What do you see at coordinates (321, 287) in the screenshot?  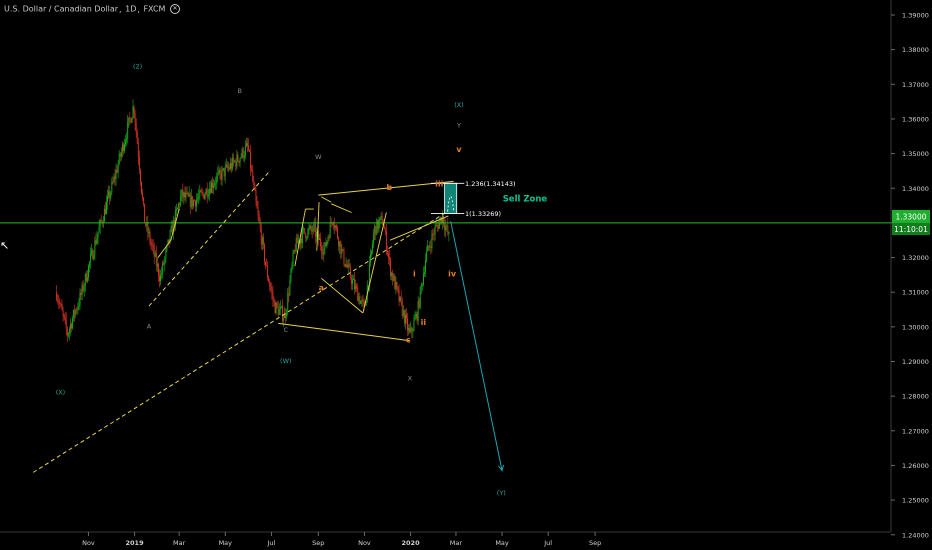 I see `wave-label: a` at bounding box center [321, 287].